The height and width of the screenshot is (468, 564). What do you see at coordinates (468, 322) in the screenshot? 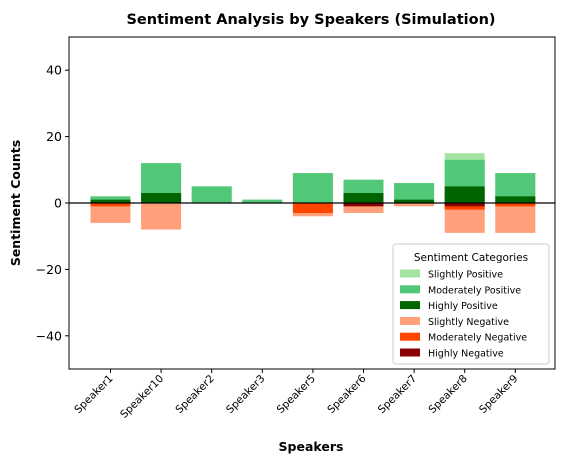
I see `legend-label-slightly-negative: Slightly Negative` at bounding box center [468, 322].